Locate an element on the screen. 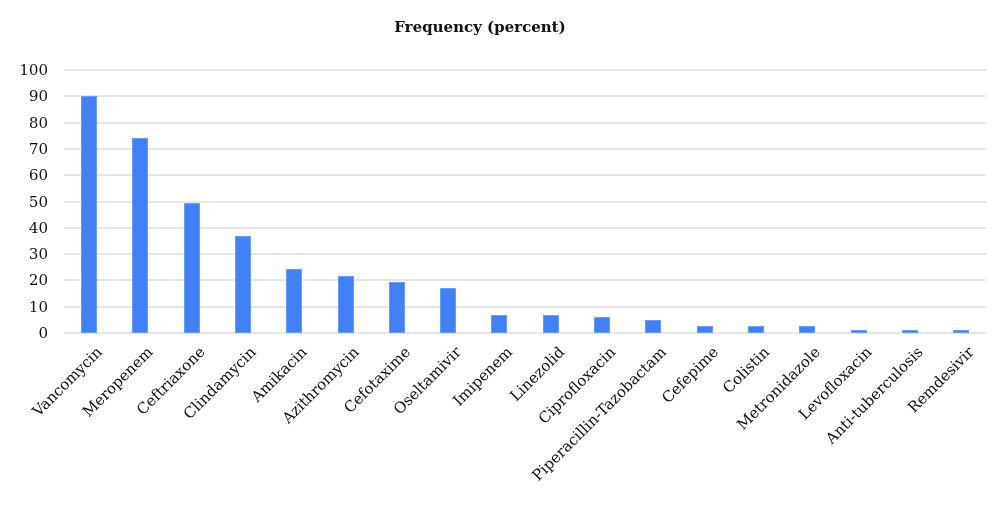 Image resolution: width=1000 pixels, height=523 pixels. y-tick-label: 40 is located at coordinates (38, 227).